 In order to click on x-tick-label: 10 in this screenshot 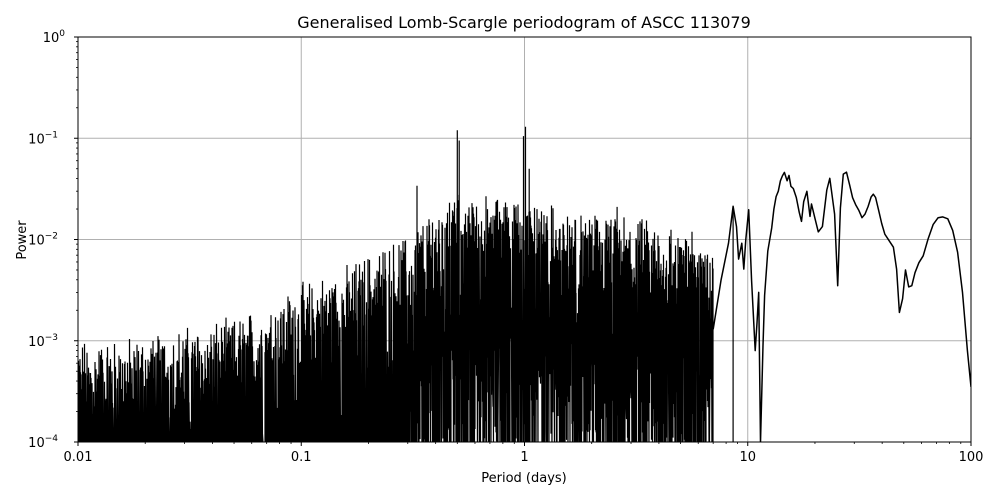, I will do `click(747, 457)`.